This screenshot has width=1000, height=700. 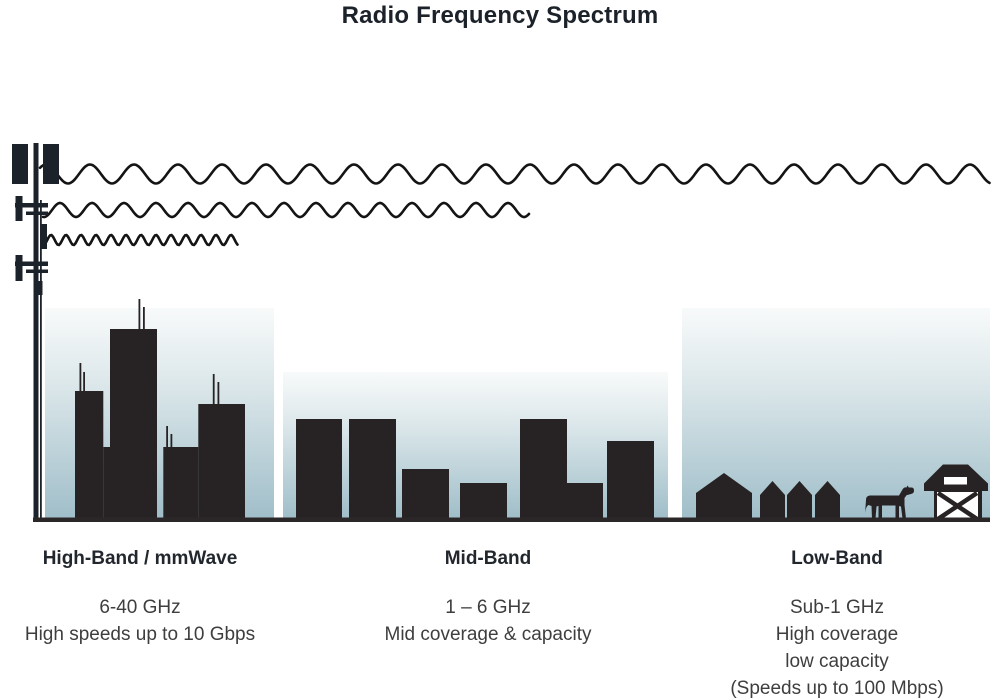 I want to click on page-title: Radio Frequency Spectrum, so click(x=500, y=15).